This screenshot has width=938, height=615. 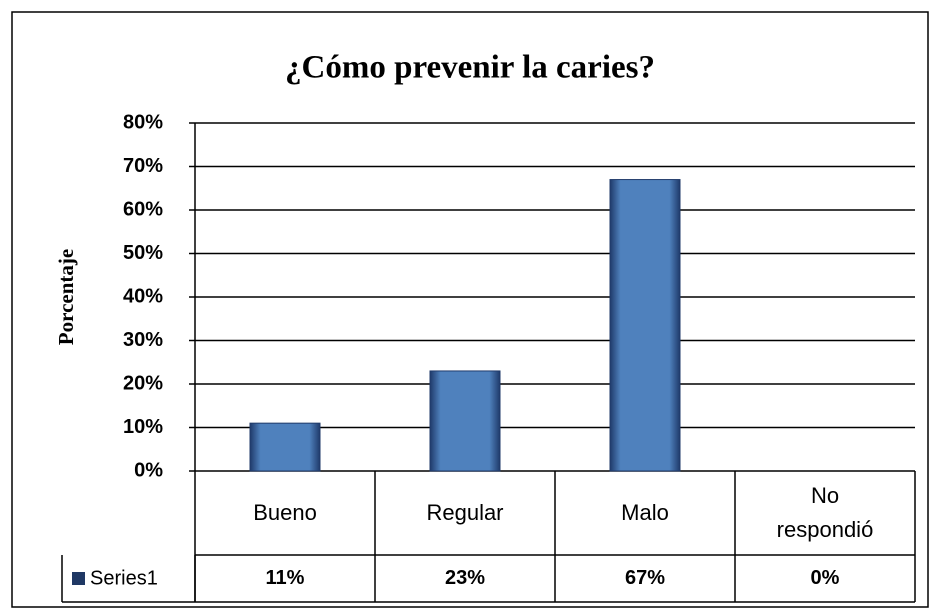 I want to click on y-tick-label: 0%, so click(x=148, y=470).